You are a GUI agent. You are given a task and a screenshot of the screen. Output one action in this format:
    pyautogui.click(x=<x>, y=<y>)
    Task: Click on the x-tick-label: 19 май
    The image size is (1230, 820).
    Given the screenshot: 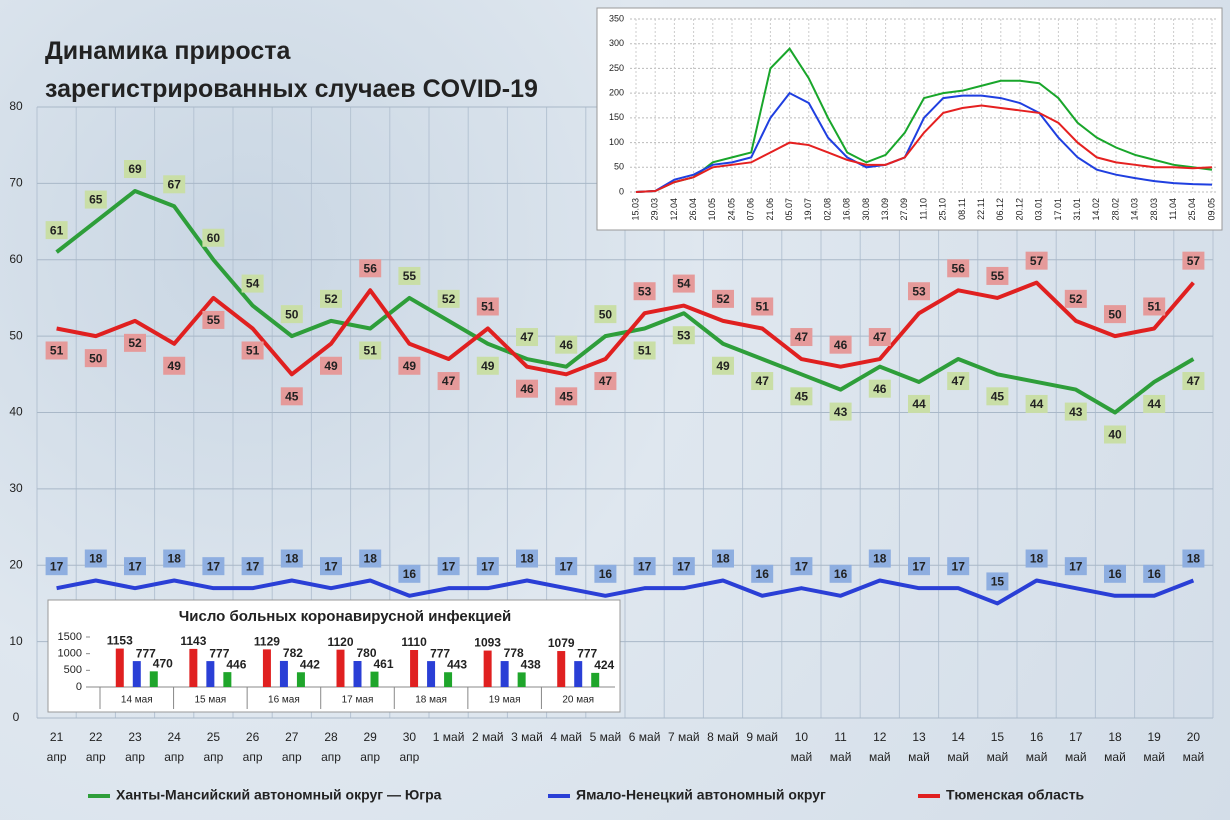 What is the action you would take?
    pyautogui.click(x=1154, y=747)
    